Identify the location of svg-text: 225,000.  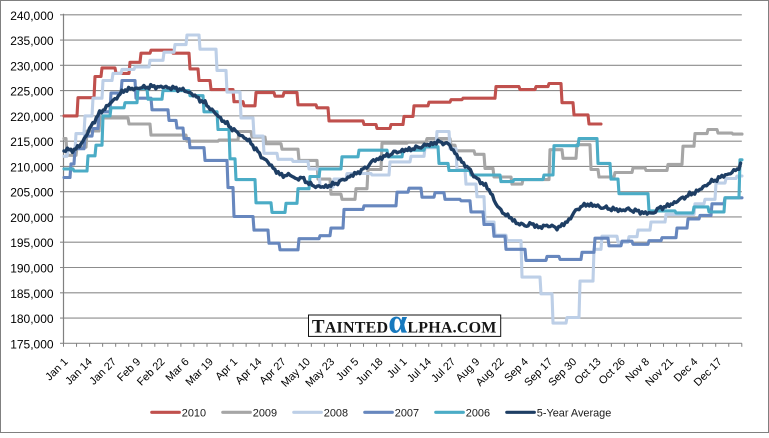
(32, 92).